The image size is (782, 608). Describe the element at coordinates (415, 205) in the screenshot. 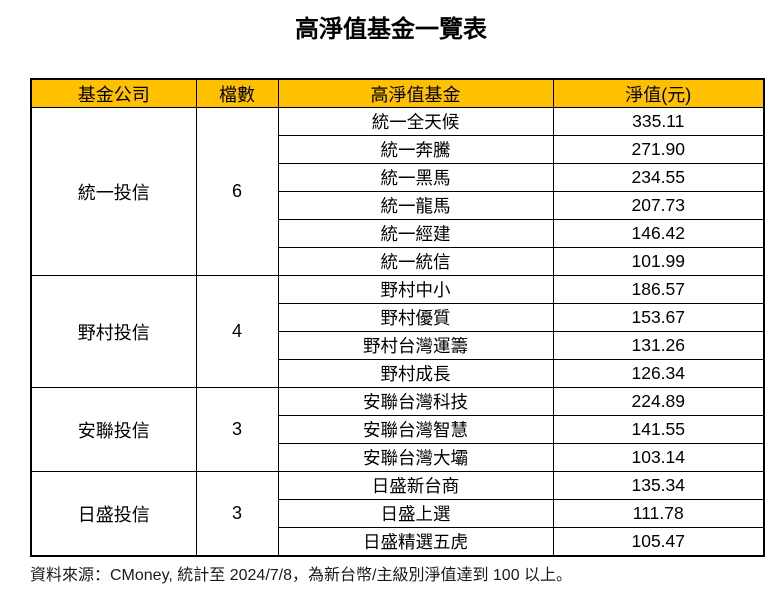

I see `fund-name-cell: 統一龍馬` at that location.